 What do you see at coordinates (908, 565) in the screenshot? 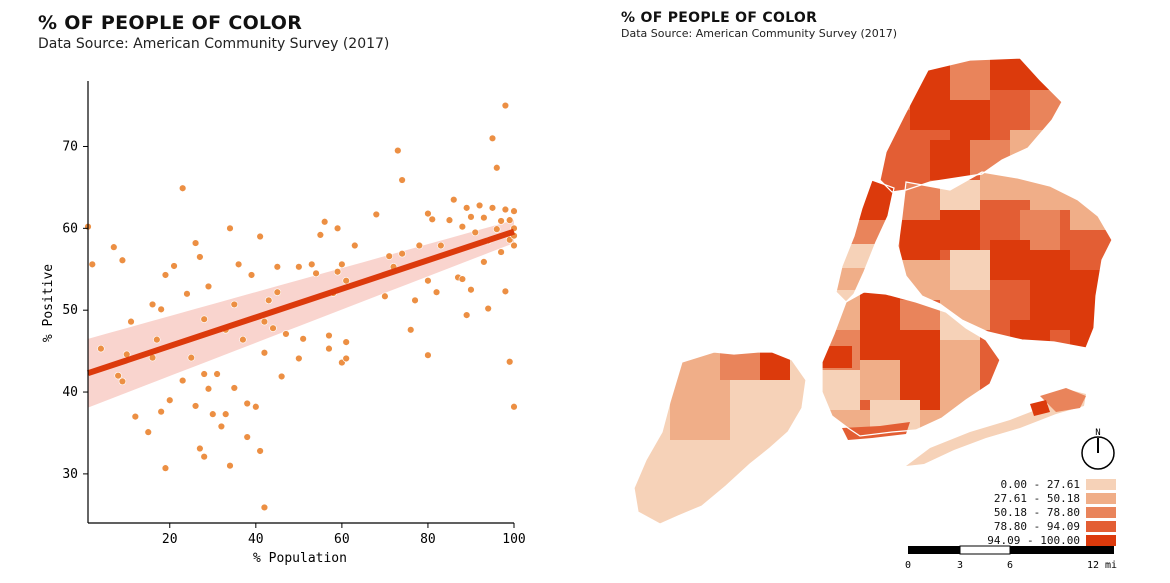
I see `scale-label: 0` at bounding box center [908, 565].